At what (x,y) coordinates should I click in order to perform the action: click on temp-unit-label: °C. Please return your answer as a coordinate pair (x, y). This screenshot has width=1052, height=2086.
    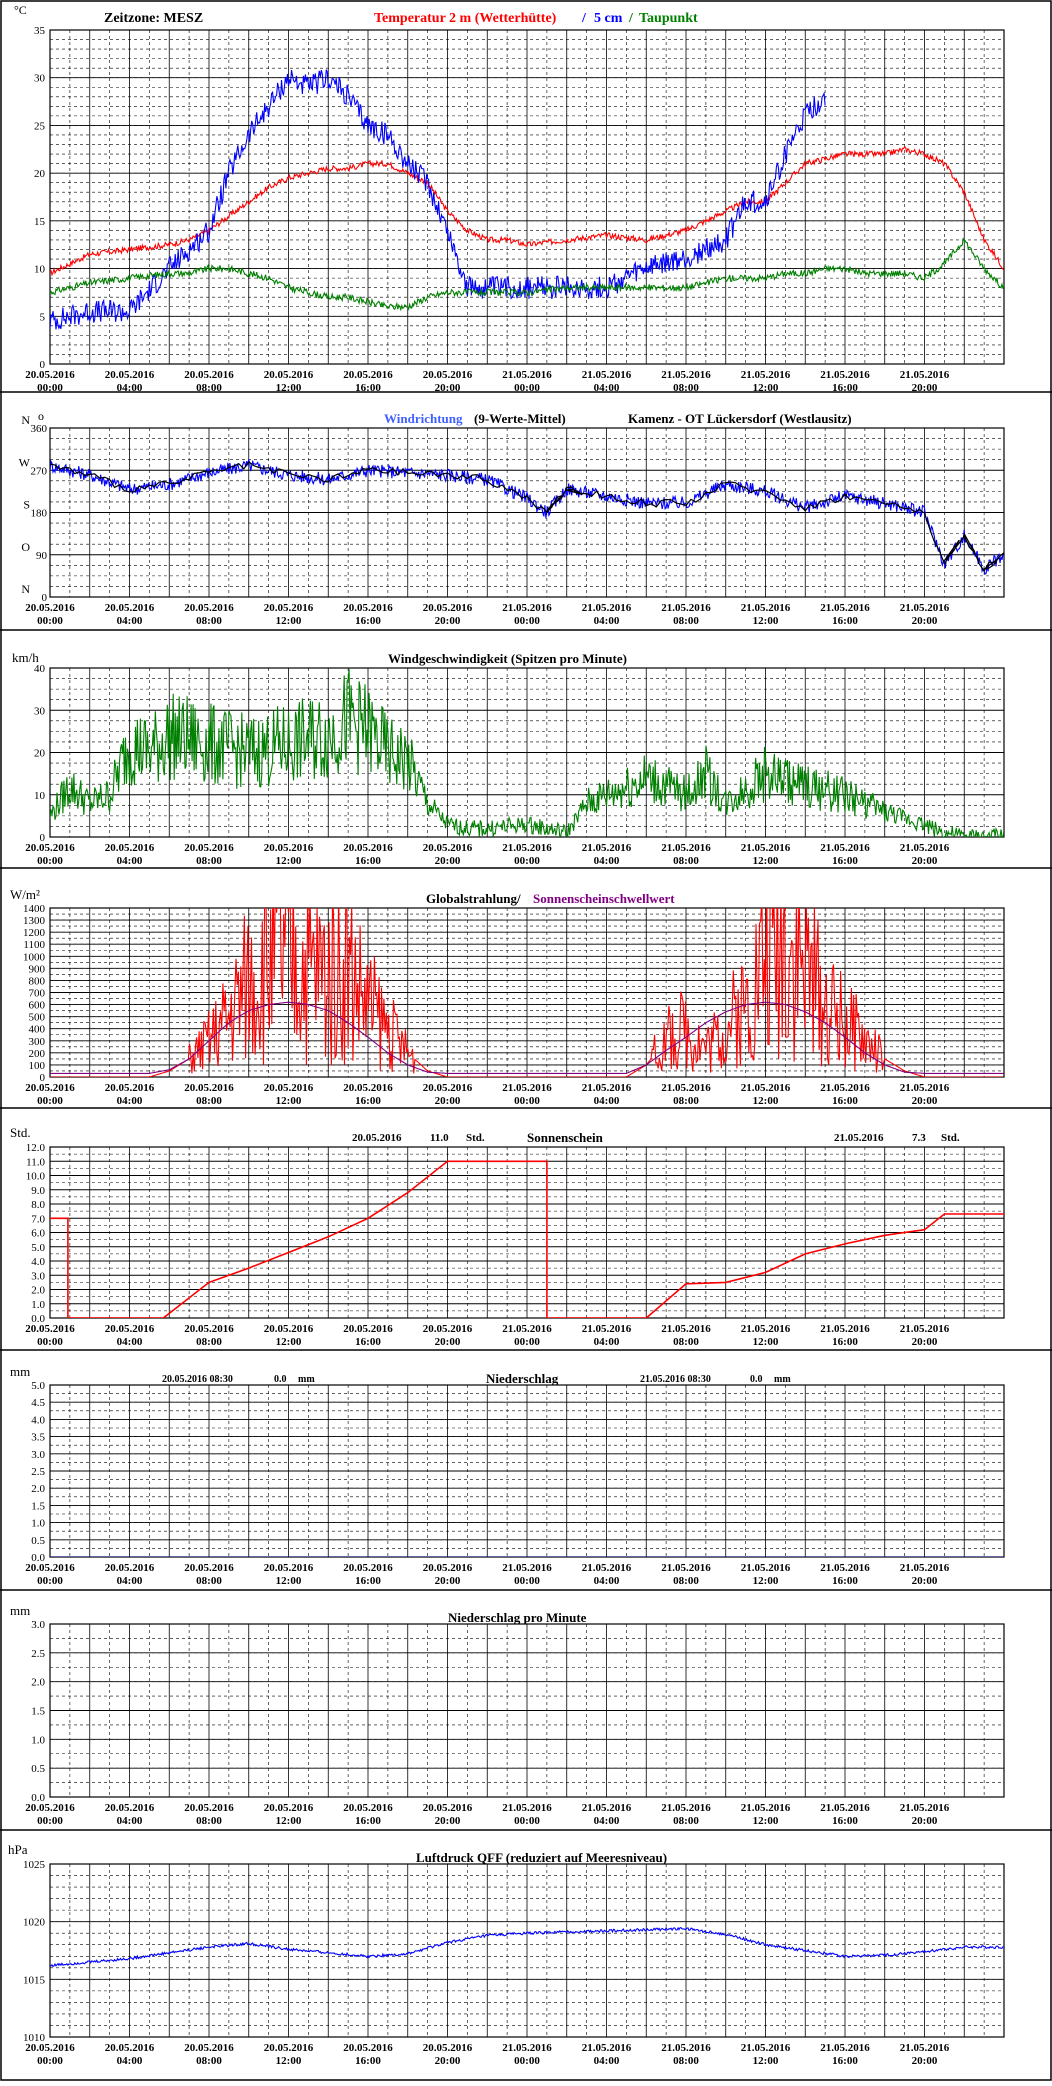
    Looking at the image, I should click on (20, 10).